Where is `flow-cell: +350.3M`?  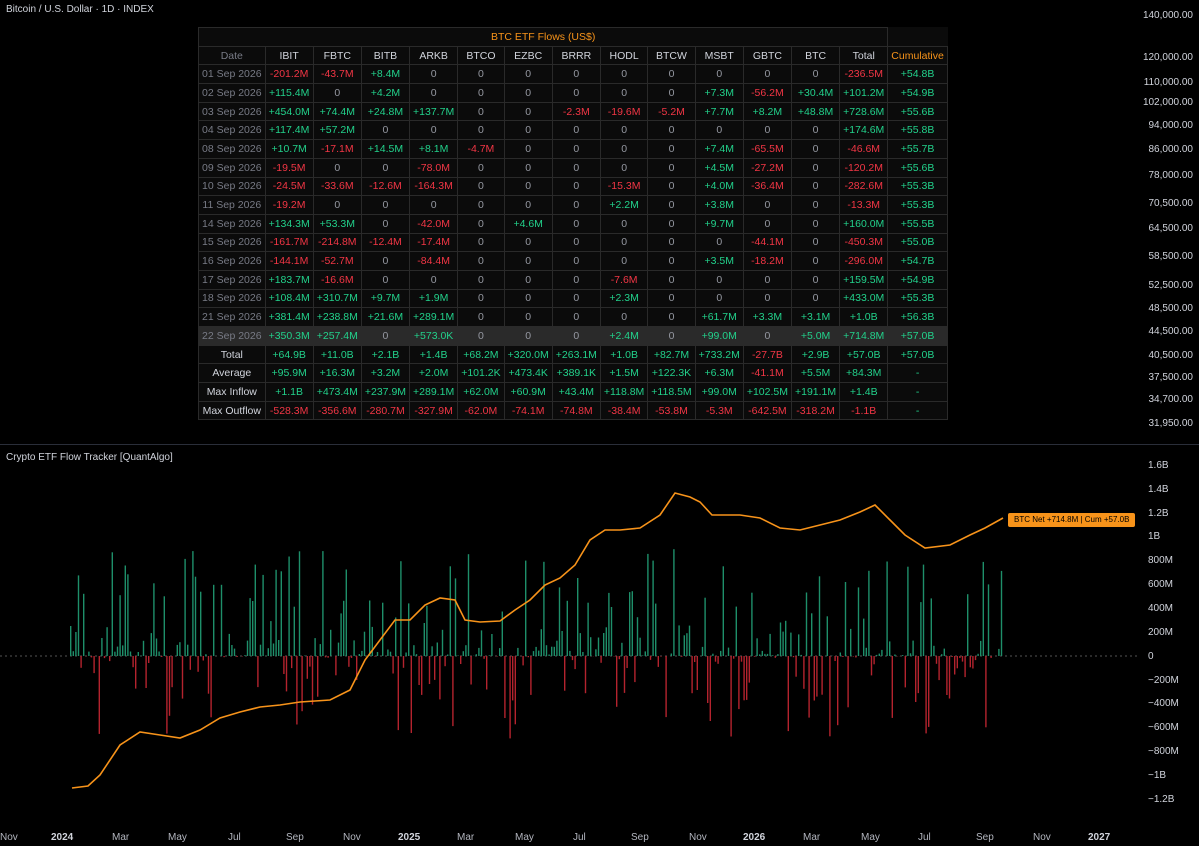
flow-cell: +350.3M is located at coordinates (289, 336).